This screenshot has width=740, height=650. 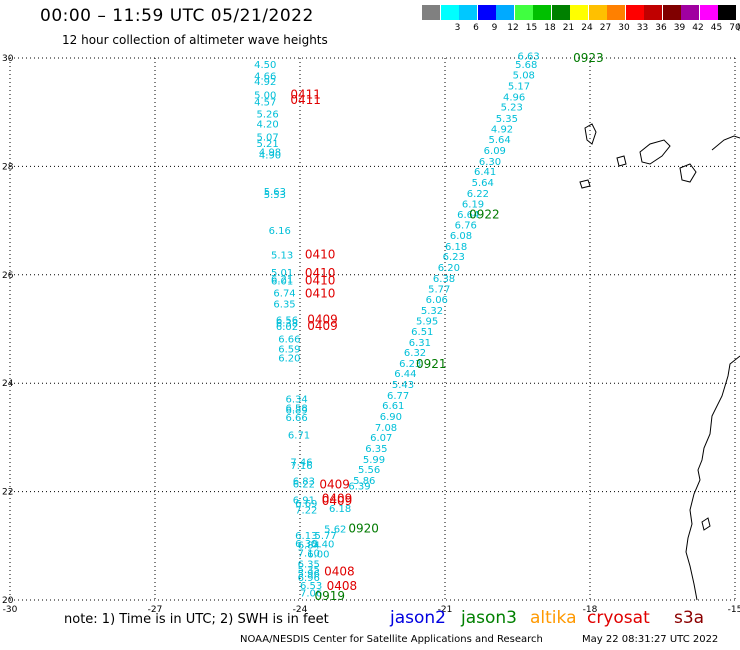 I want to click on pass-time-label: 0411, so click(x=305, y=100).